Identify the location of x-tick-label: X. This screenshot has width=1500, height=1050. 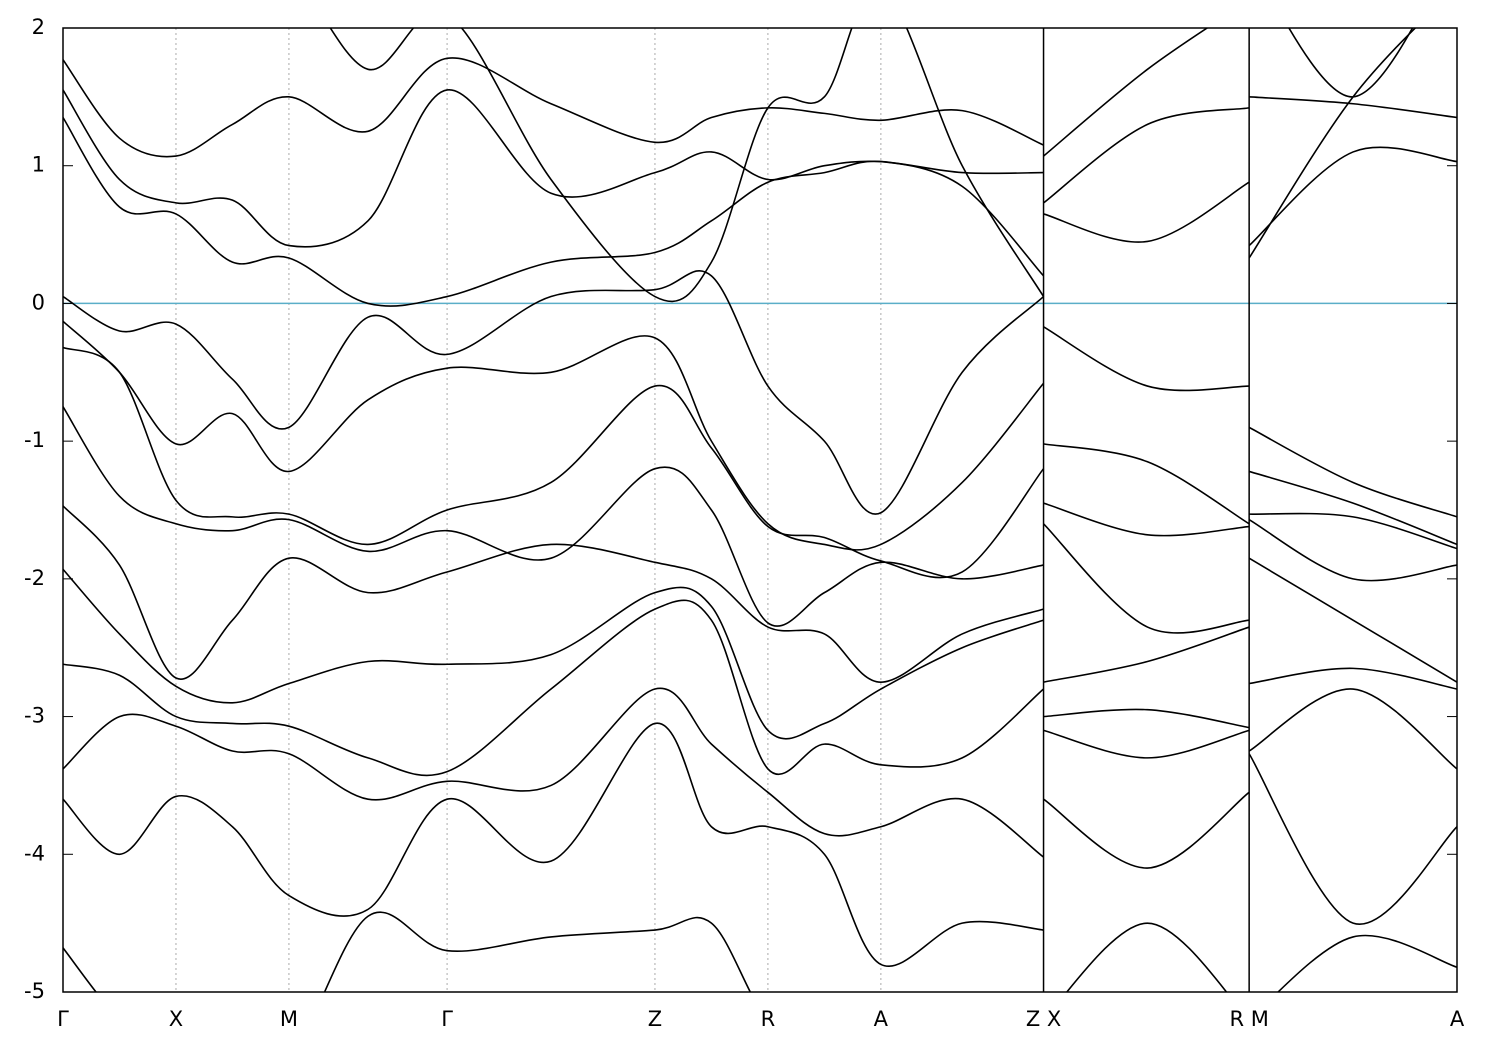
(176, 1019).